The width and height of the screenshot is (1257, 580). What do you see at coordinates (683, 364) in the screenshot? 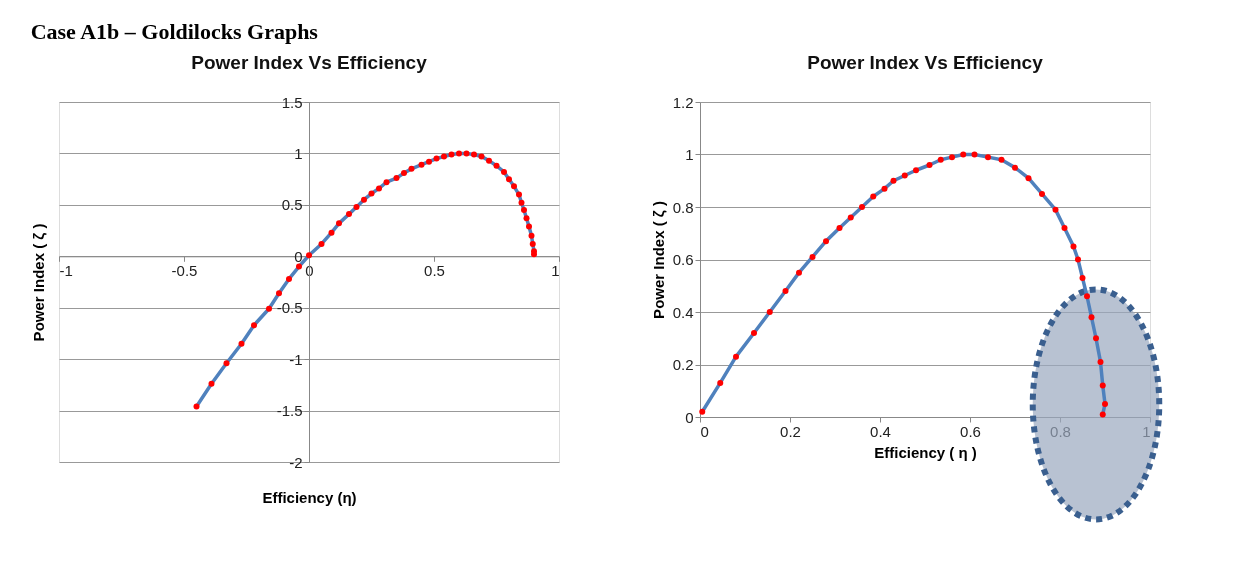
I see `y-tick-label: 0.2` at bounding box center [683, 364].